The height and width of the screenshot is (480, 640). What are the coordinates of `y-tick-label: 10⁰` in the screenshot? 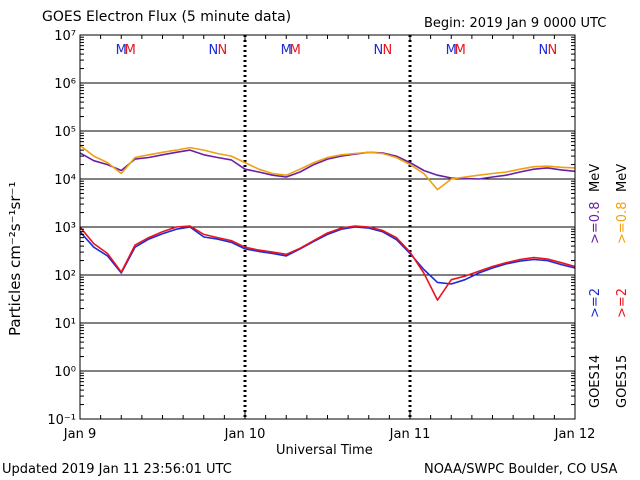 It's located at (65, 372).